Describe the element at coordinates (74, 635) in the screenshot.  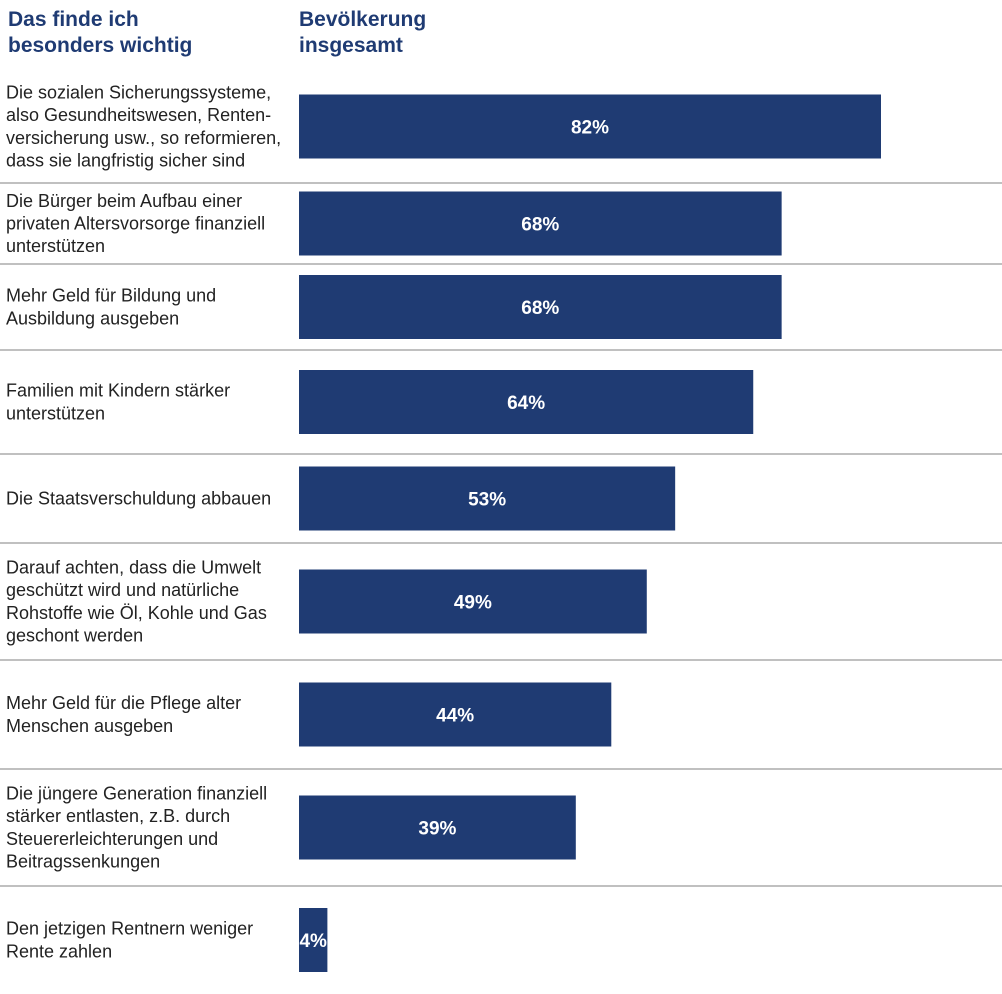
I see `category-label-6-line: geschont werden` at that location.